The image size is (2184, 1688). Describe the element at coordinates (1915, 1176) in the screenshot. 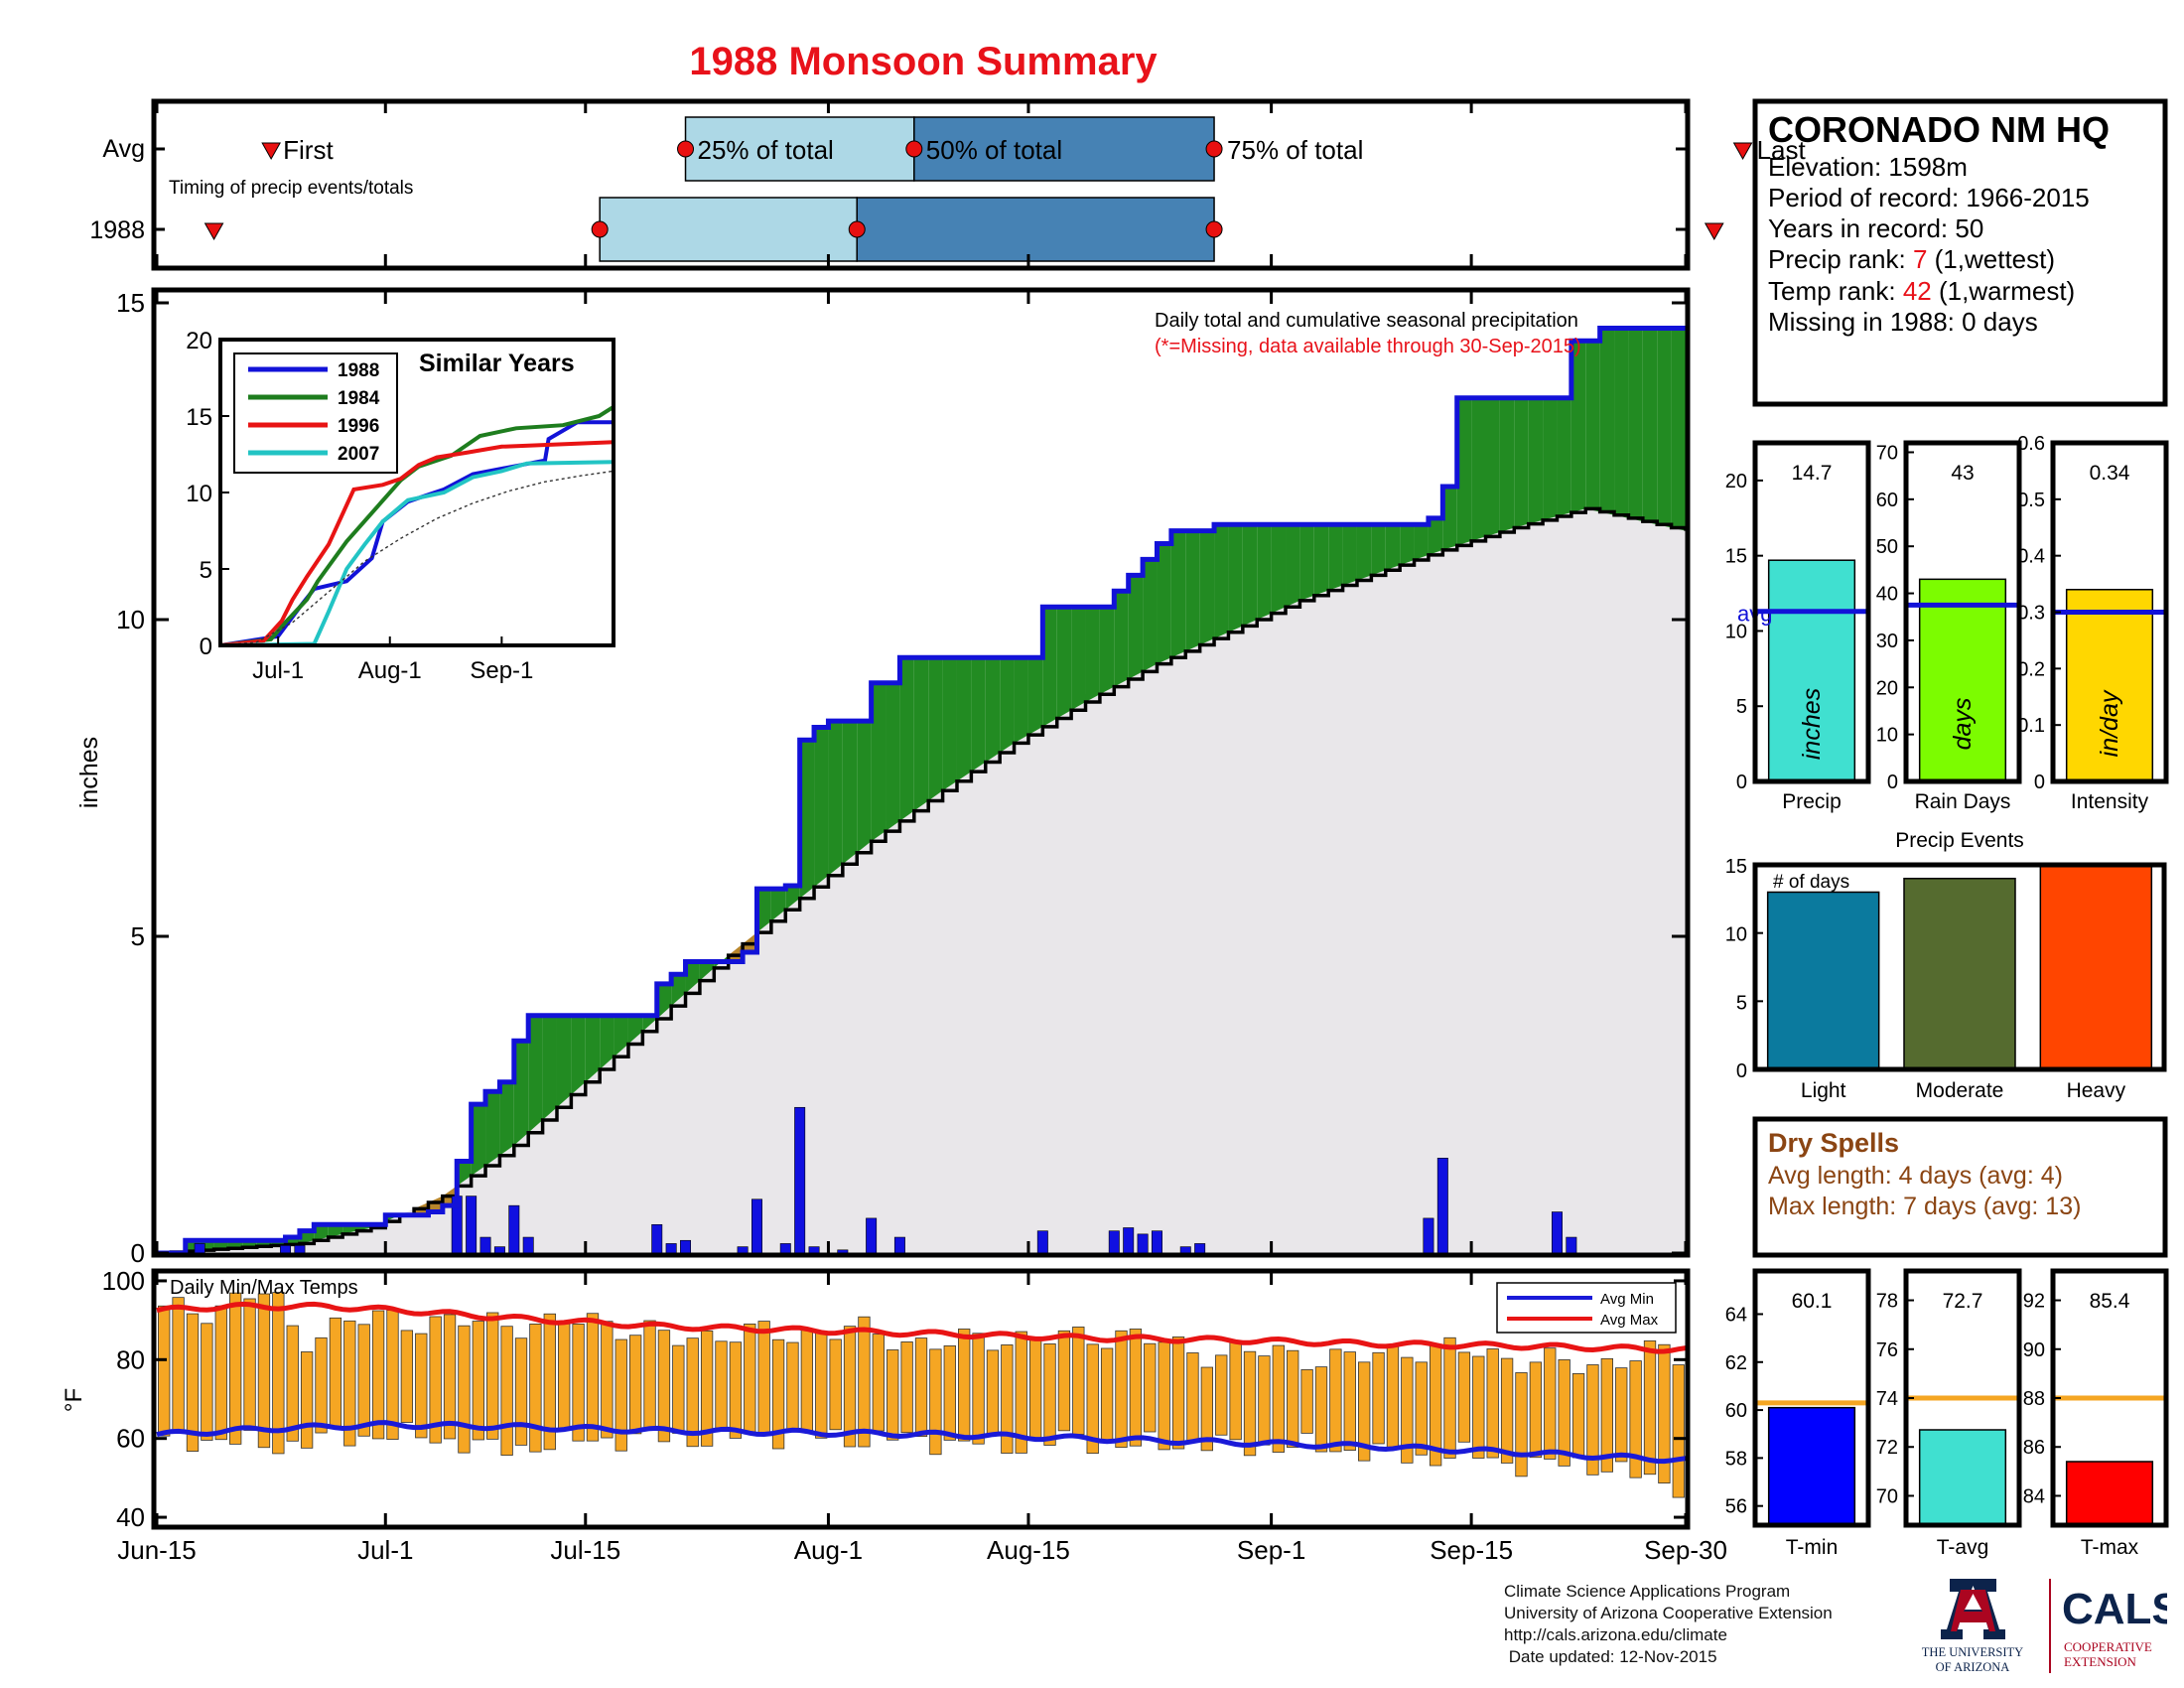

I see `dry-spells-avg: Avg length: 4 days (avg: 4)` at that location.